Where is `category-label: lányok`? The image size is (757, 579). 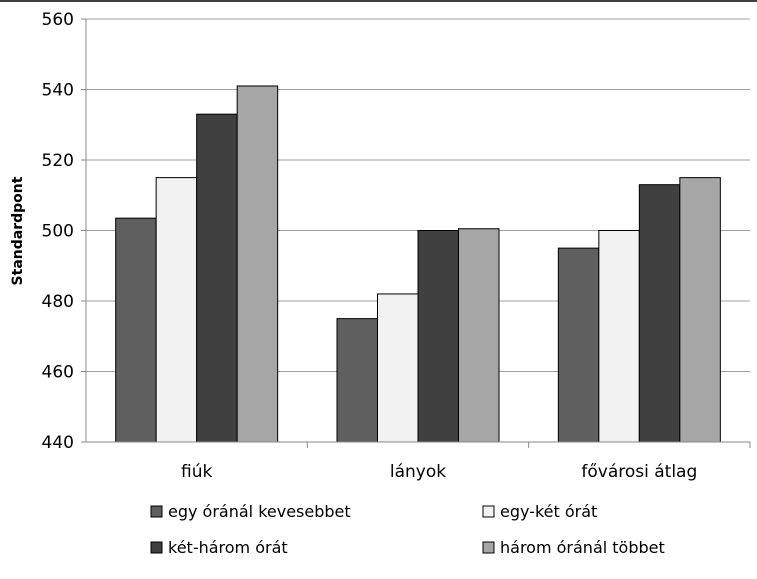 category-label: lányok is located at coordinates (418, 472).